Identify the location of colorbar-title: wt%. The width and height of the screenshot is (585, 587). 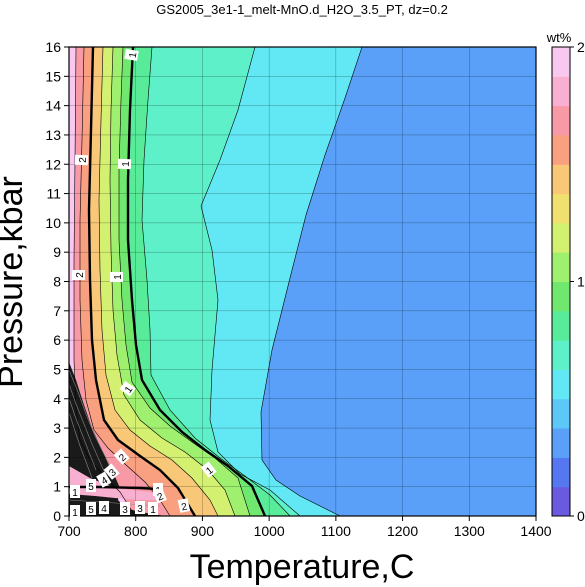
(559, 37).